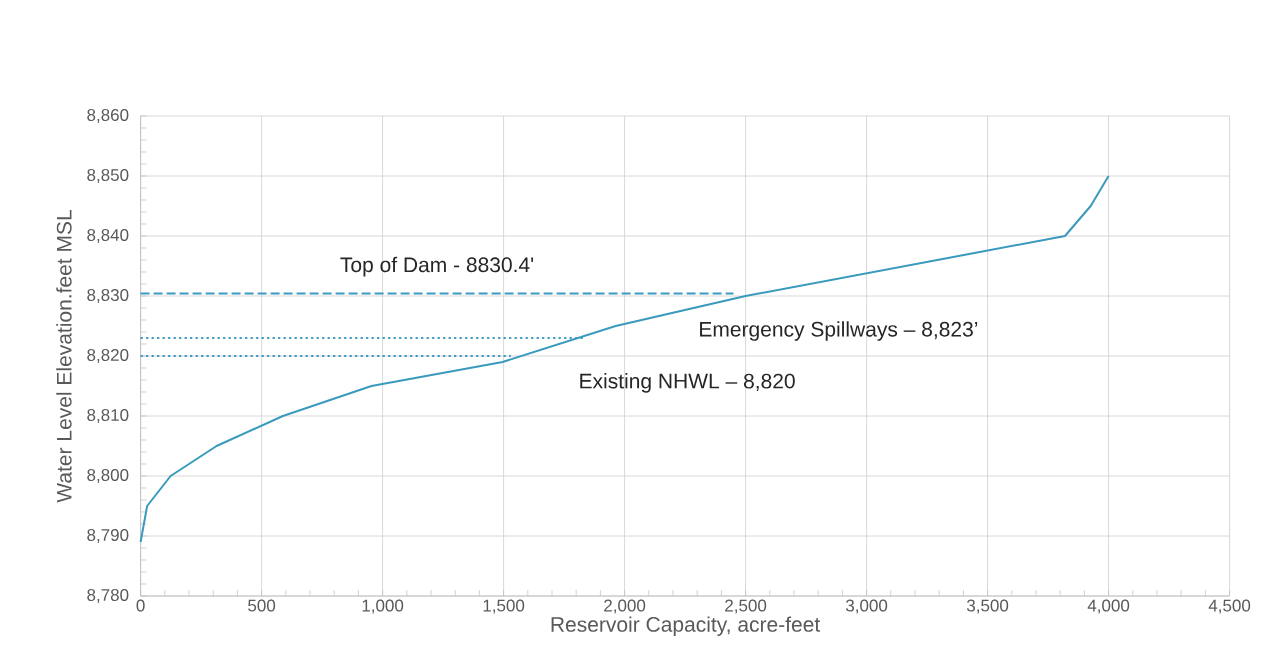 Image resolution: width=1281 pixels, height=666 pixels. What do you see at coordinates (987, 606) in the screenshot?
I see `x-tick-label: 3,500` at bounding box center [987, 606].